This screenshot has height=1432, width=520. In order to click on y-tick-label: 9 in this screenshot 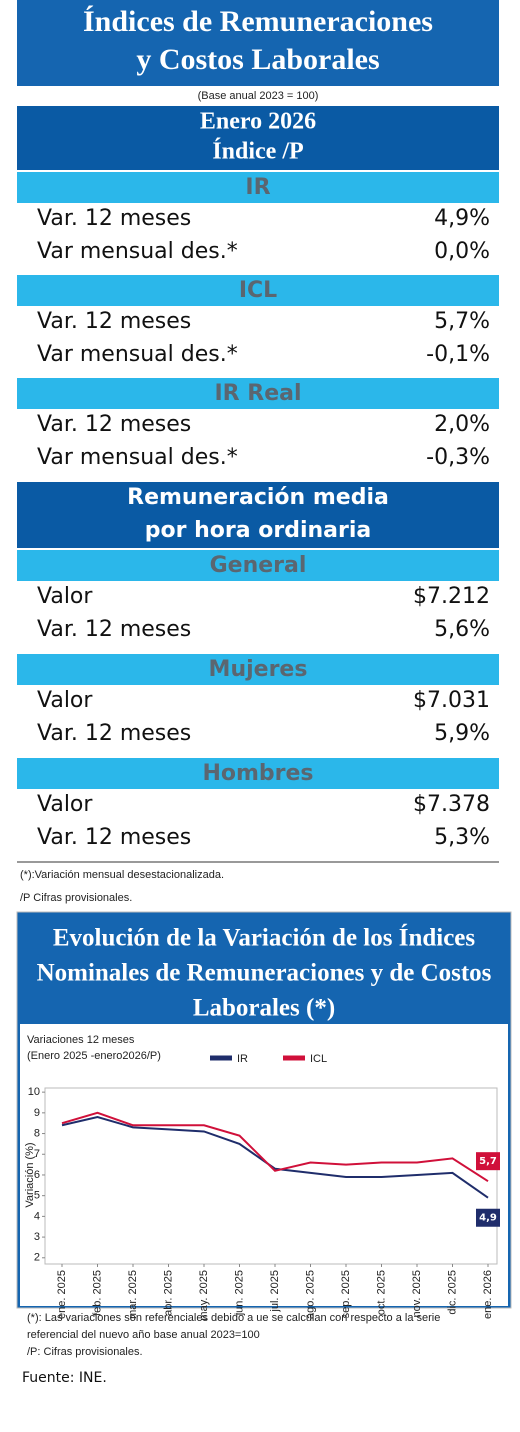, I will do `click(37, 1113)`.